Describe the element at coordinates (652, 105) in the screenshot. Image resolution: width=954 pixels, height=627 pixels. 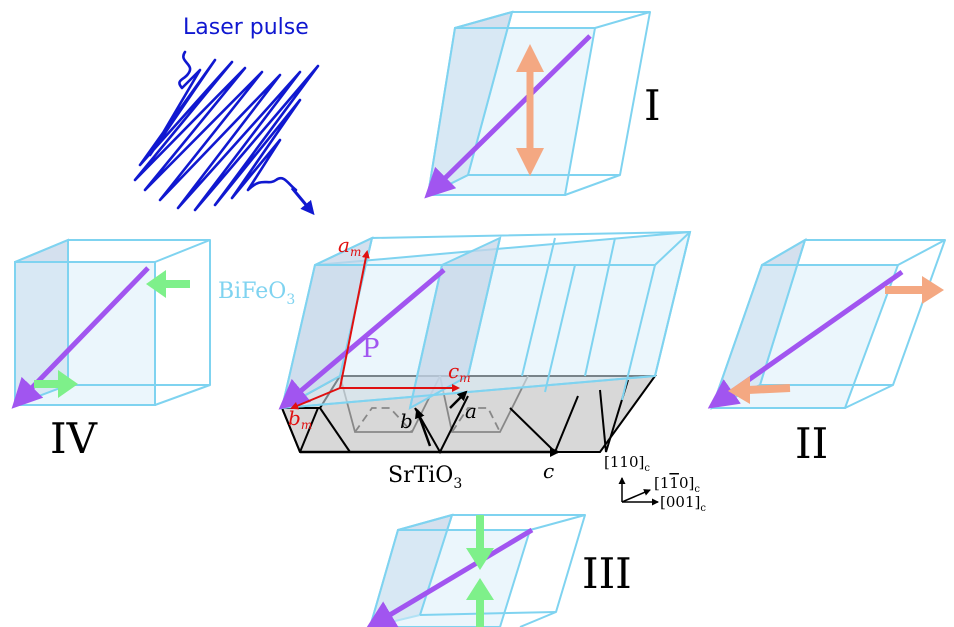
I see `state-1-label: I` at that location.